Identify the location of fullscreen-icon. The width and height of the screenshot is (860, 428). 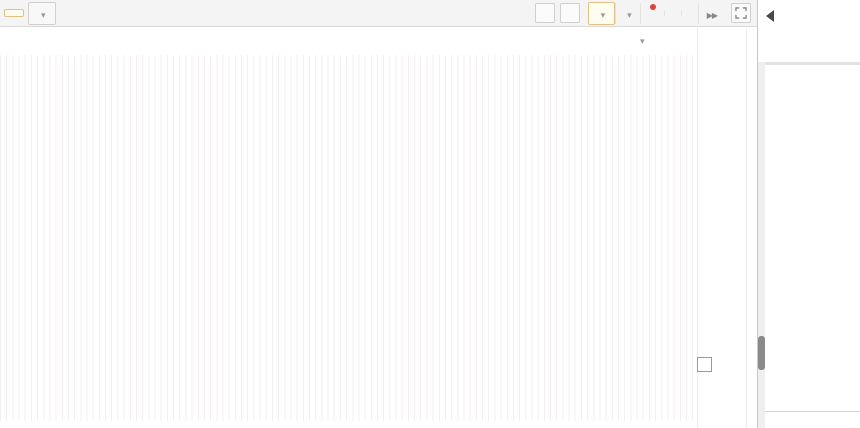
(741, 13).